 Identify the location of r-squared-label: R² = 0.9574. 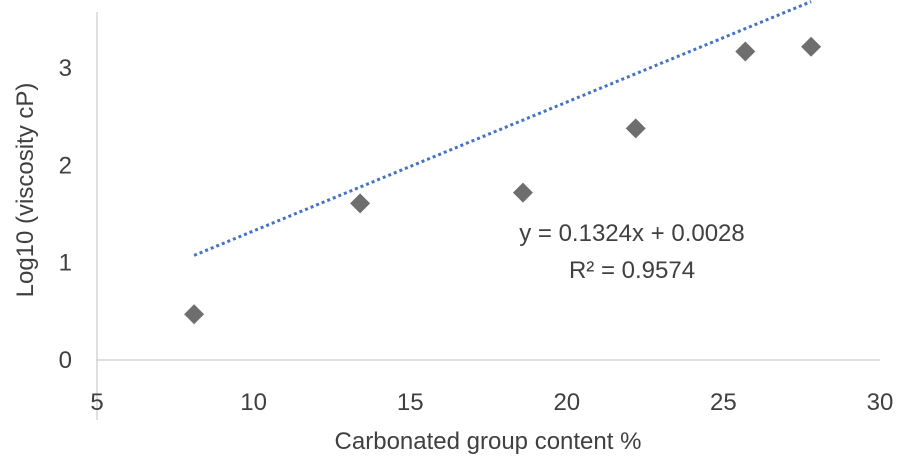
(632, 270).